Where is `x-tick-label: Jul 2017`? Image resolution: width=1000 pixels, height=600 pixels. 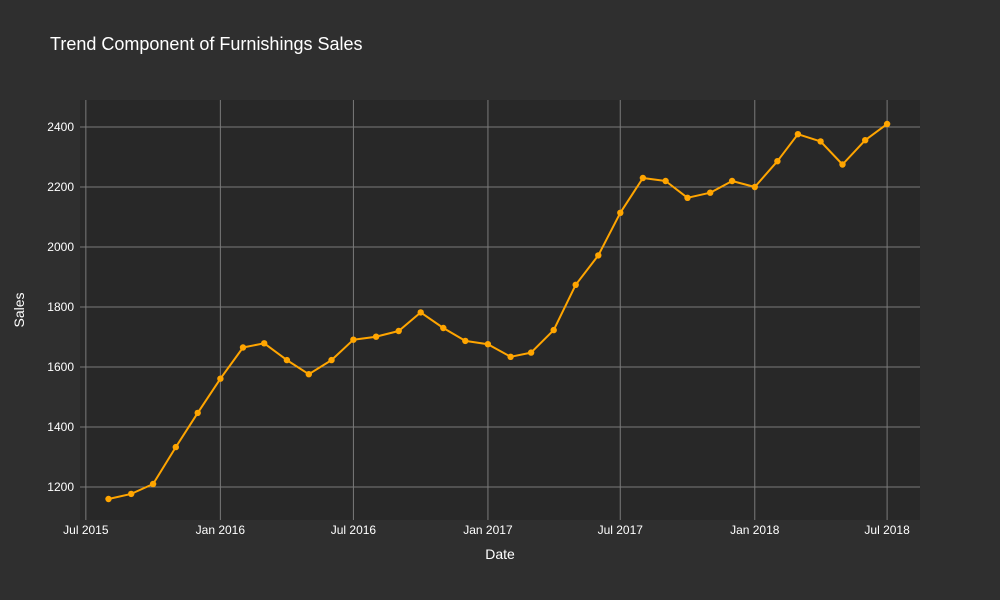 x-tick-label: Jul 2017 is located at coordinates (621, 530).